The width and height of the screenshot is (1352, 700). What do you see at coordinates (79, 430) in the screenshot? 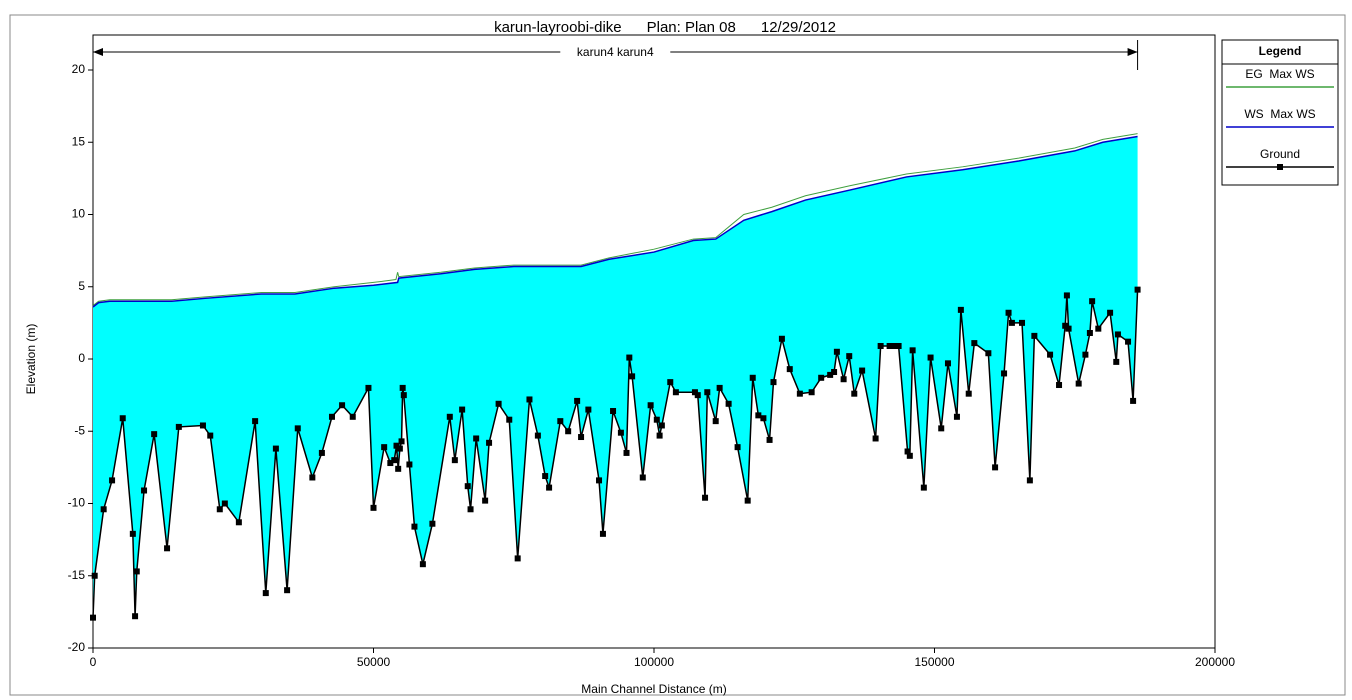
I see `y-tick-label: -5` at bounding box center [79, 430].